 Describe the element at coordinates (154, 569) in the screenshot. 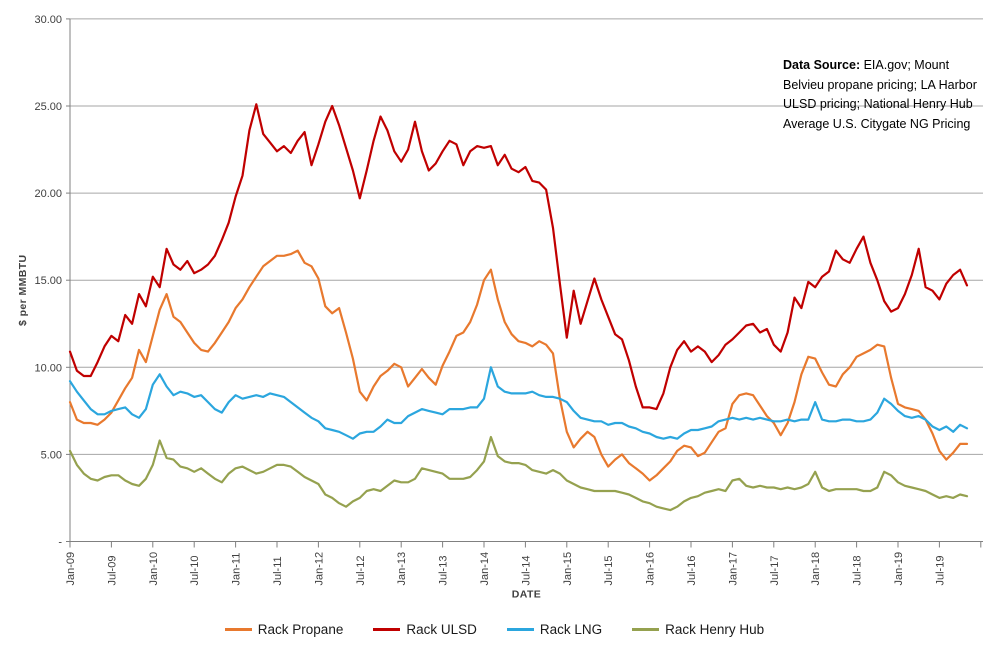

I see `x-axis-label-Jan-10: Jan-10` at that location.